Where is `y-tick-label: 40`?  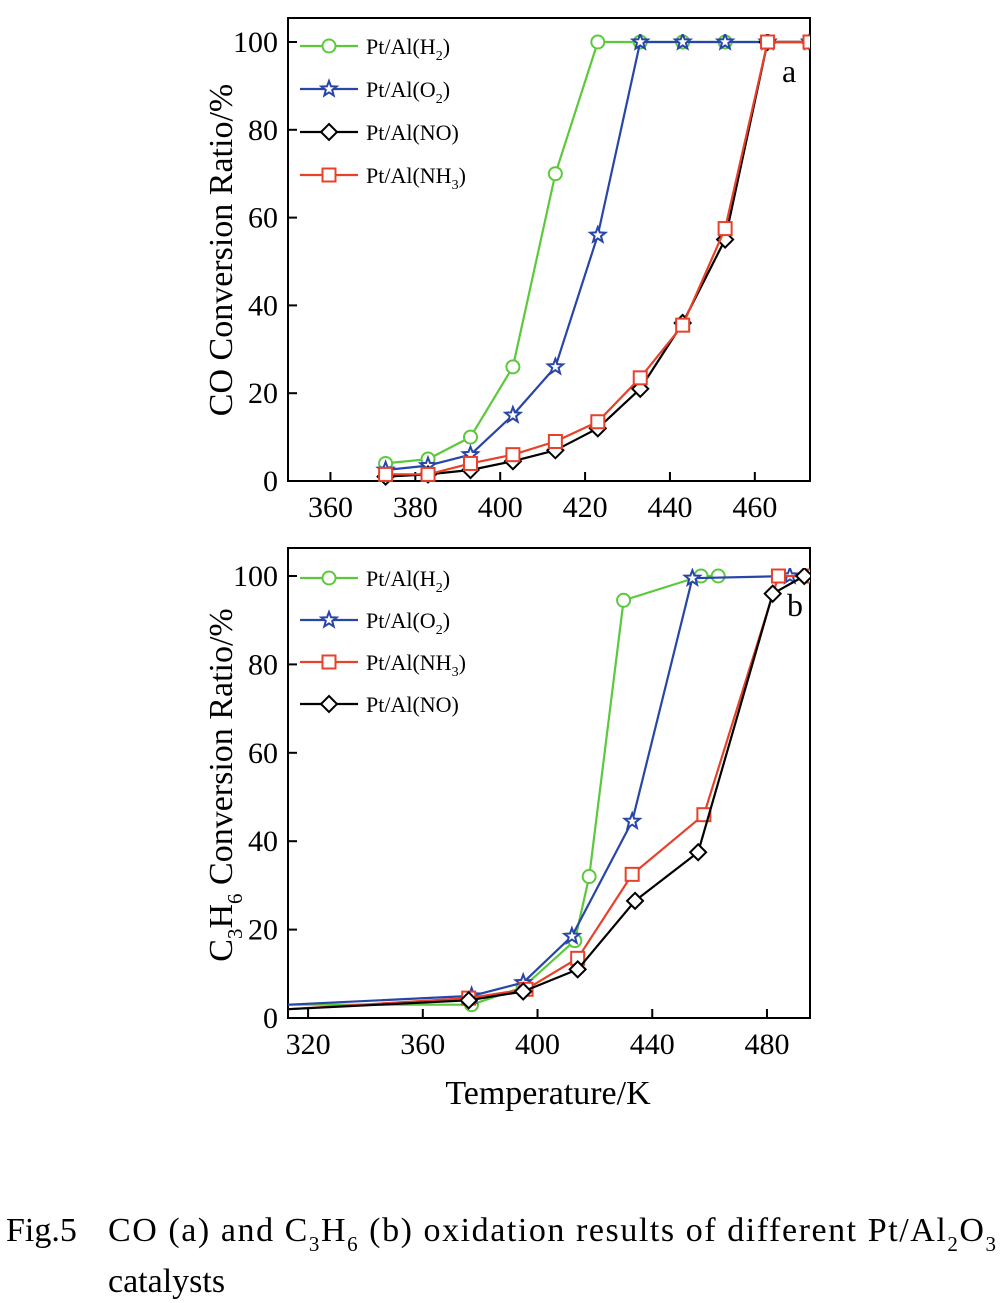 y-tick-label: 40 is located at coordinates (263, 841).